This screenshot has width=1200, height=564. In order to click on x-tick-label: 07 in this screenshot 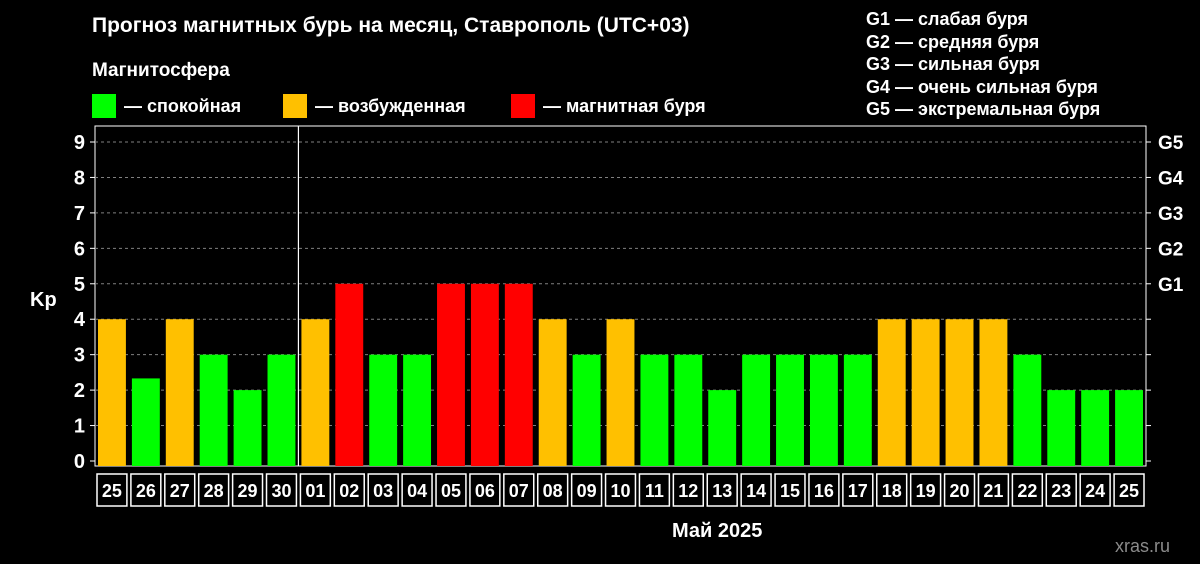, I will do `click(519, 491)`.